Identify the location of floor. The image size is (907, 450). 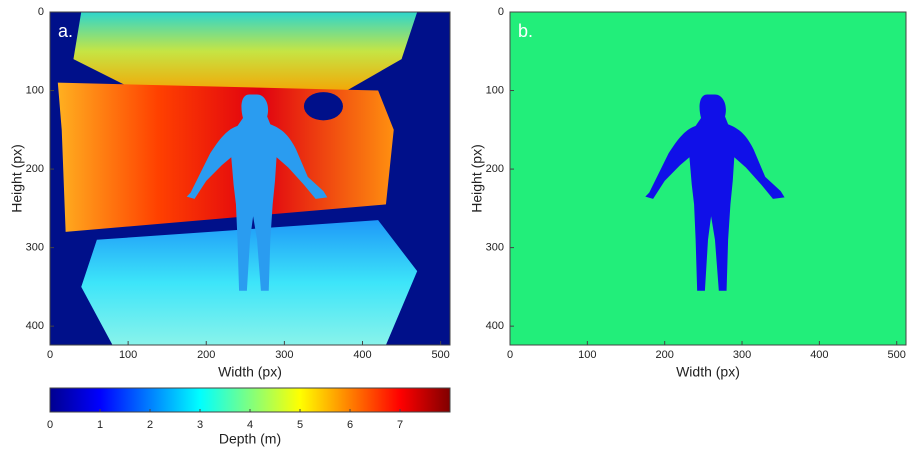
(249, 282).